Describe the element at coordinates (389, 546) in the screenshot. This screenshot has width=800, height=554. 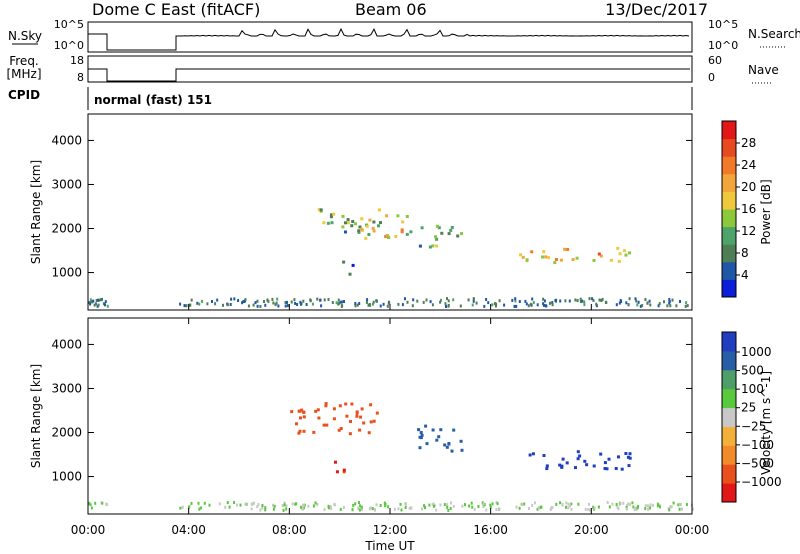
I see `x-axis-label: Time UT` at that location.